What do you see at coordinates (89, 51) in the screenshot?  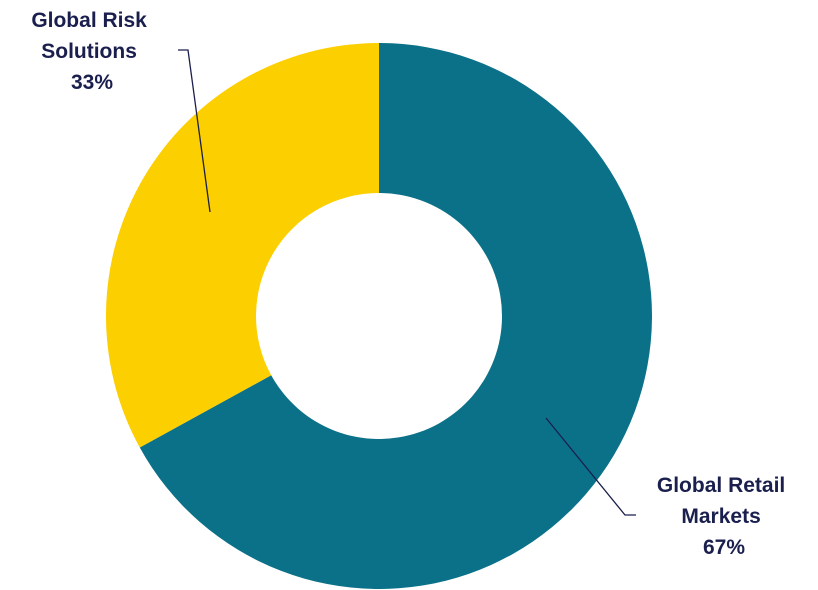 I see `label-global-risk-solutions-line2: Solutions` at bounding box center [89, 51].